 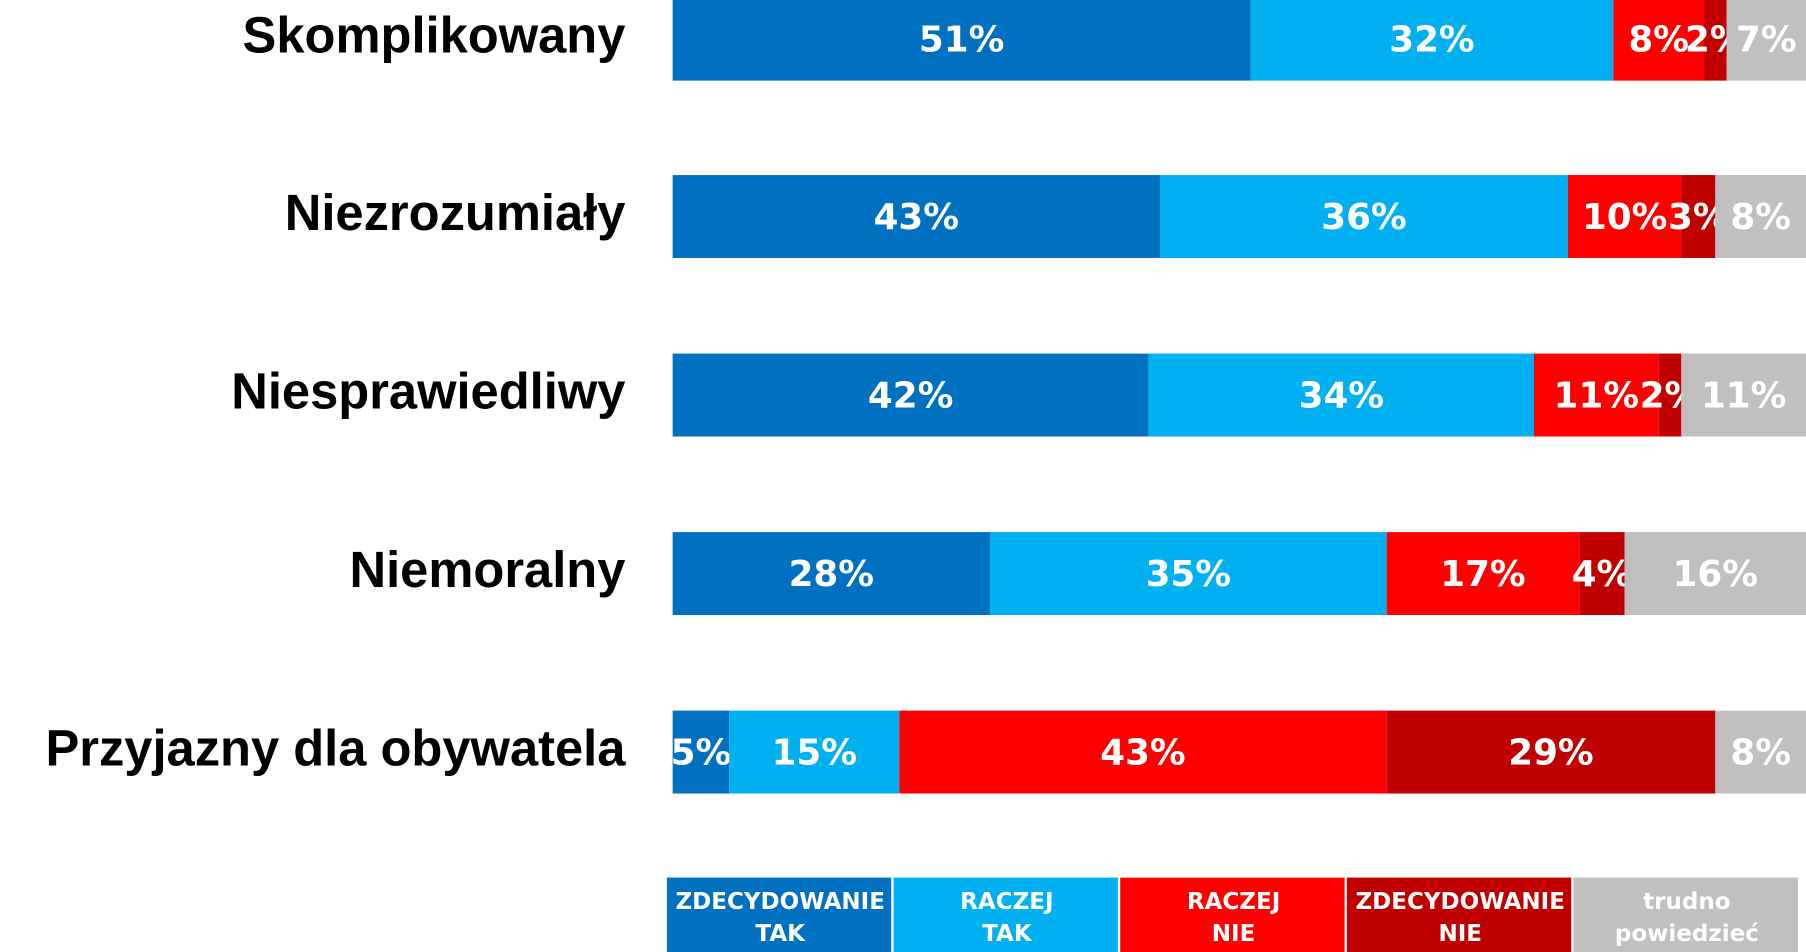 What do you see at coordinates (1233, 917) in the screenshot?
I see `legend-label: RACZEJ NIE` at bounding box center [1233, 917].